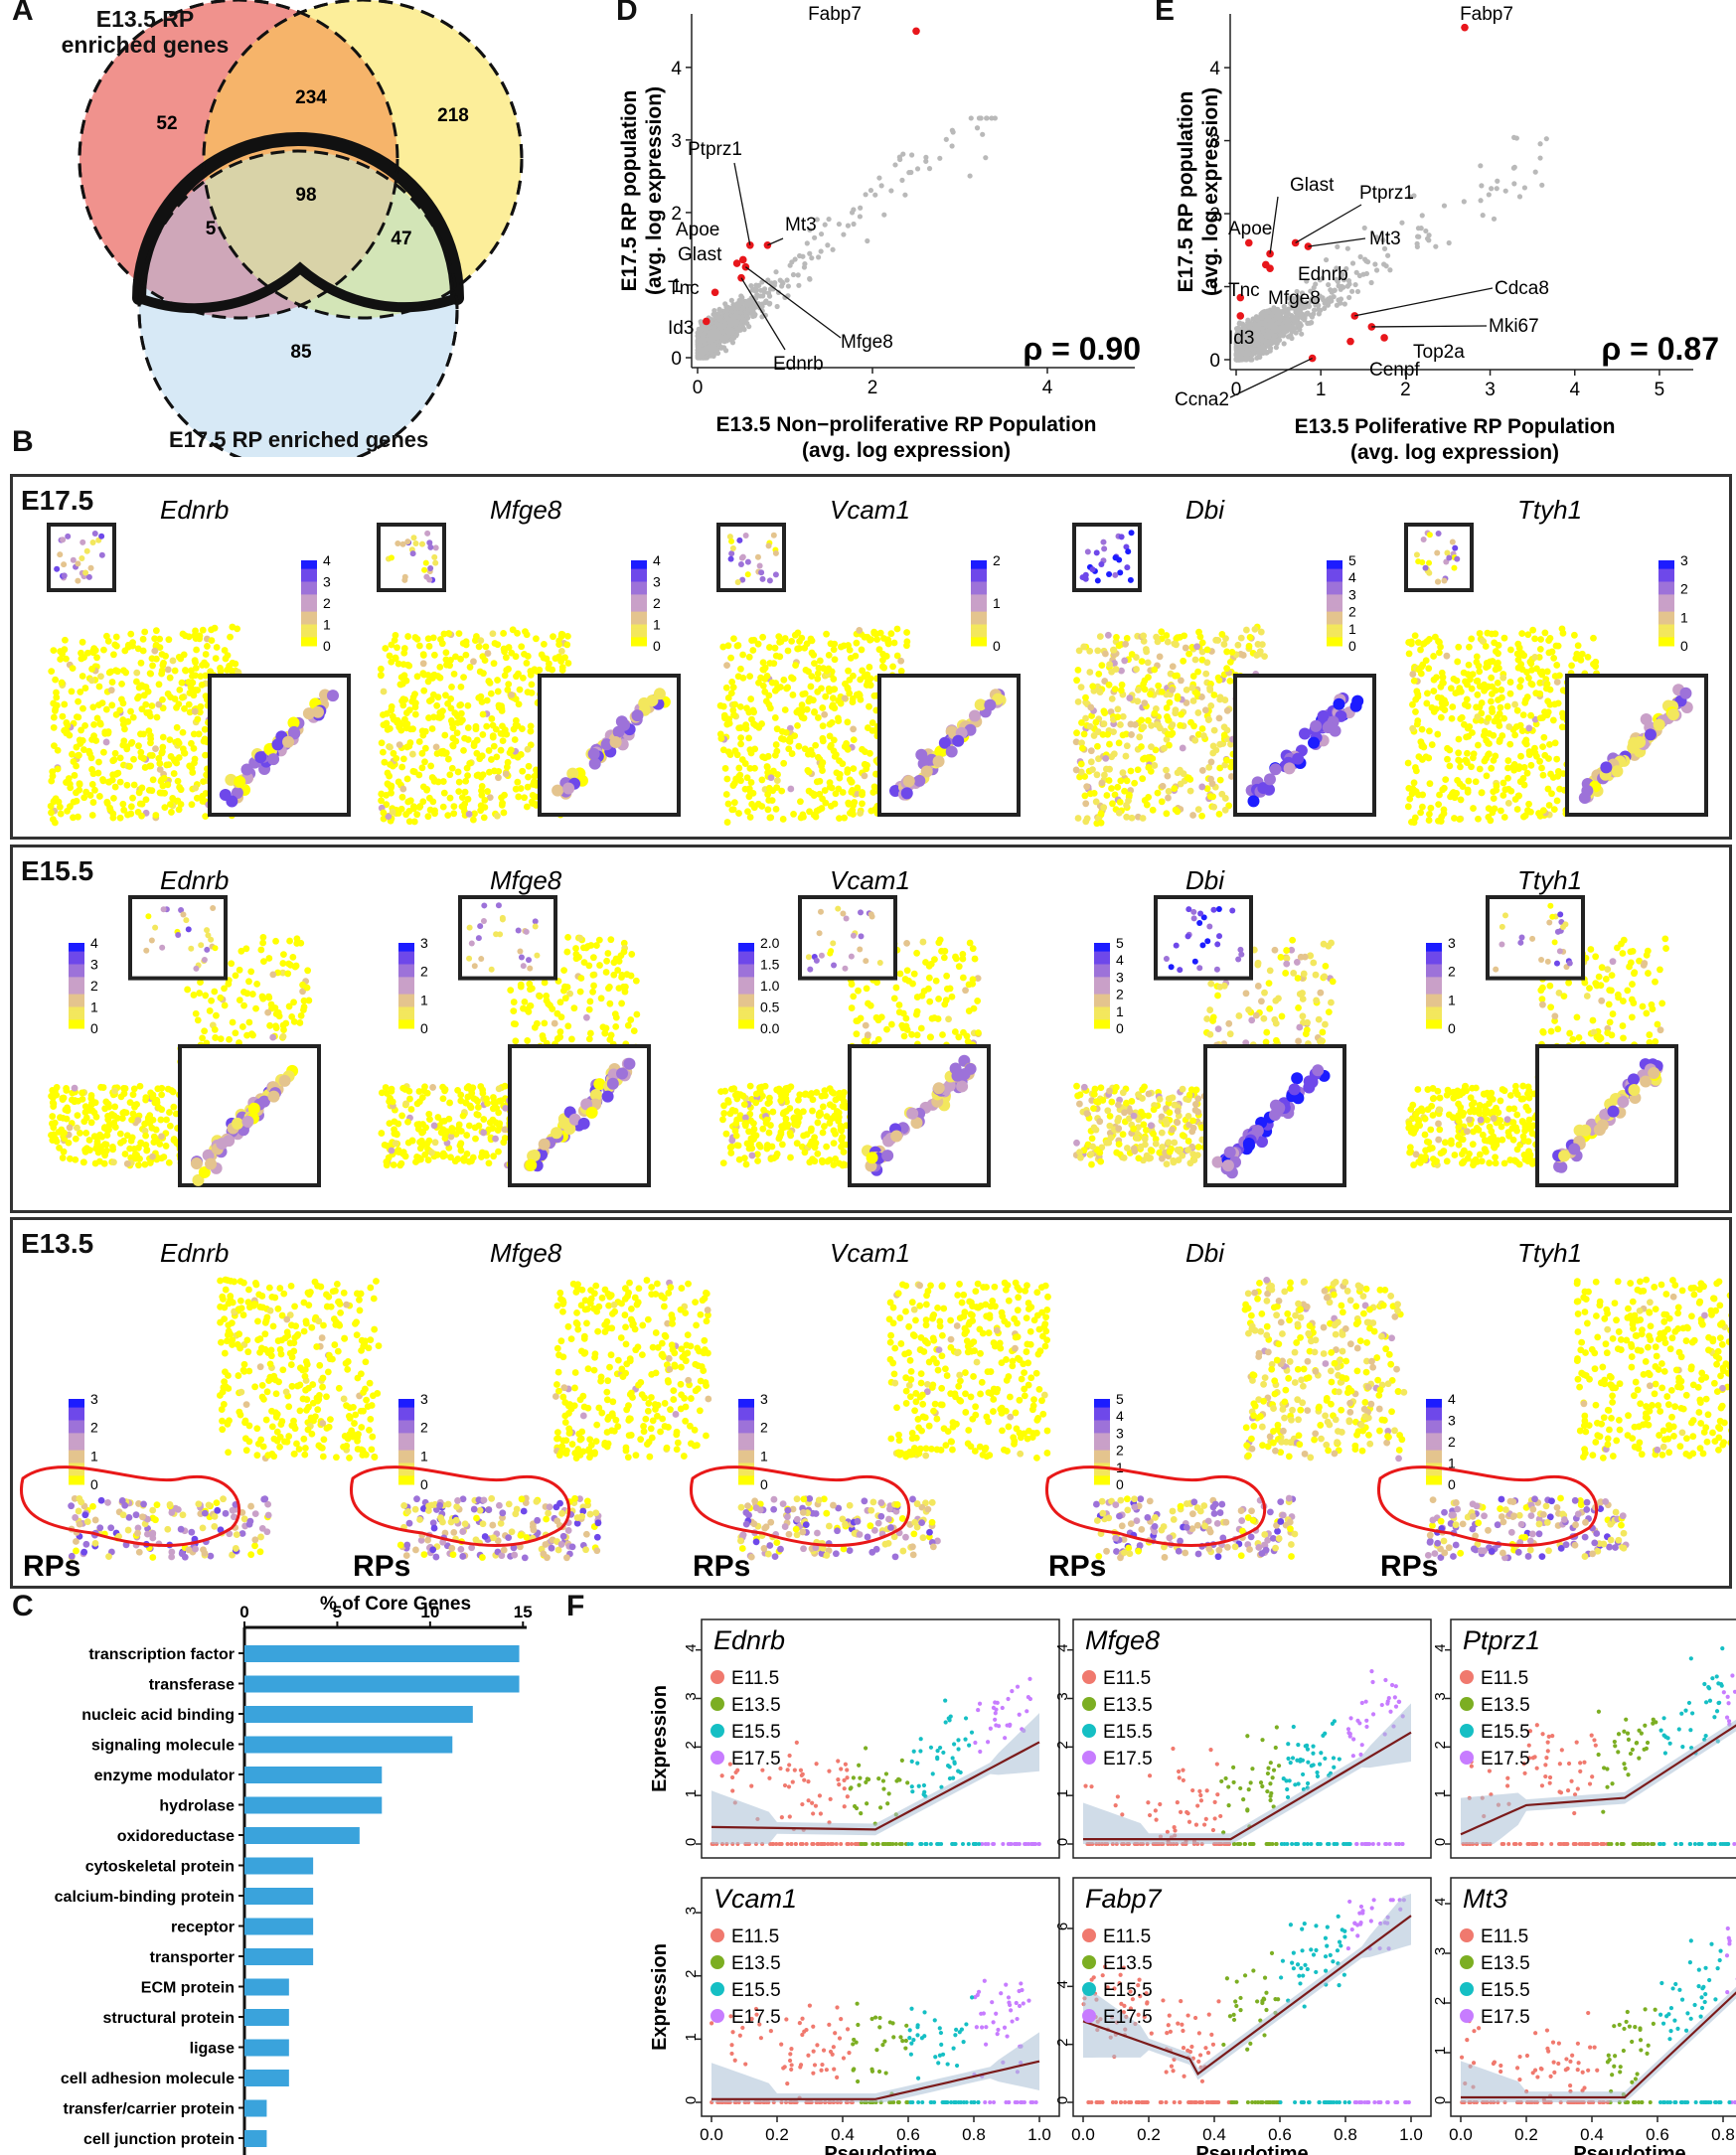 This screenshot has width=1736, height=2155. What do you see at coordinates (1244, 291) in the screenshot?
I see `gene-label: Tnc` at bounding box center [1244, 291].